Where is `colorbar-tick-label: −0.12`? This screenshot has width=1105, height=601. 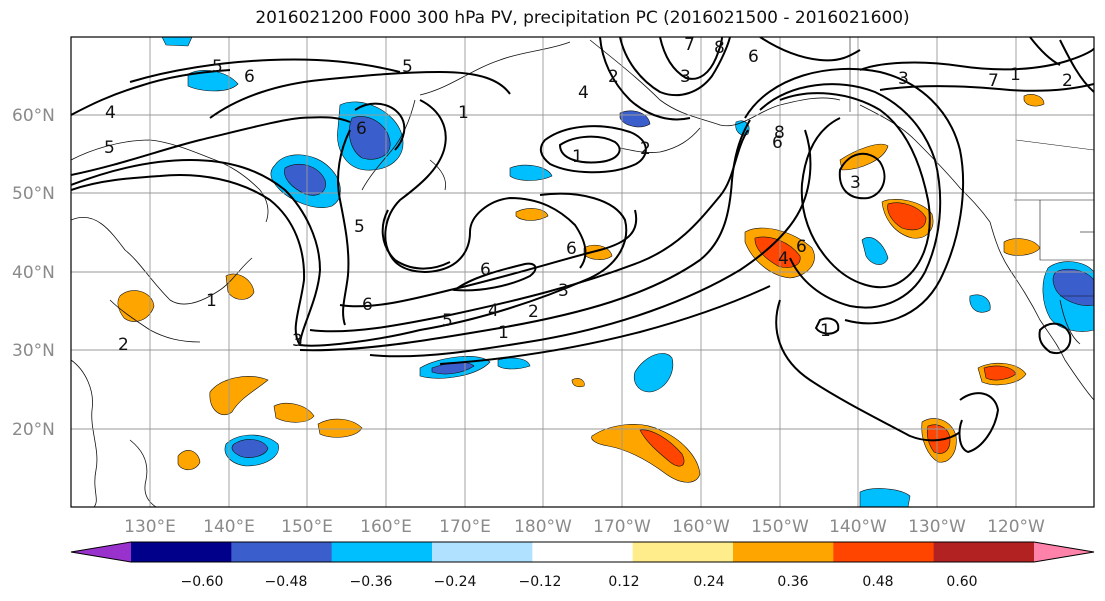 colorbar-tick-label: −0.12 is located at coordinates (540, 582).